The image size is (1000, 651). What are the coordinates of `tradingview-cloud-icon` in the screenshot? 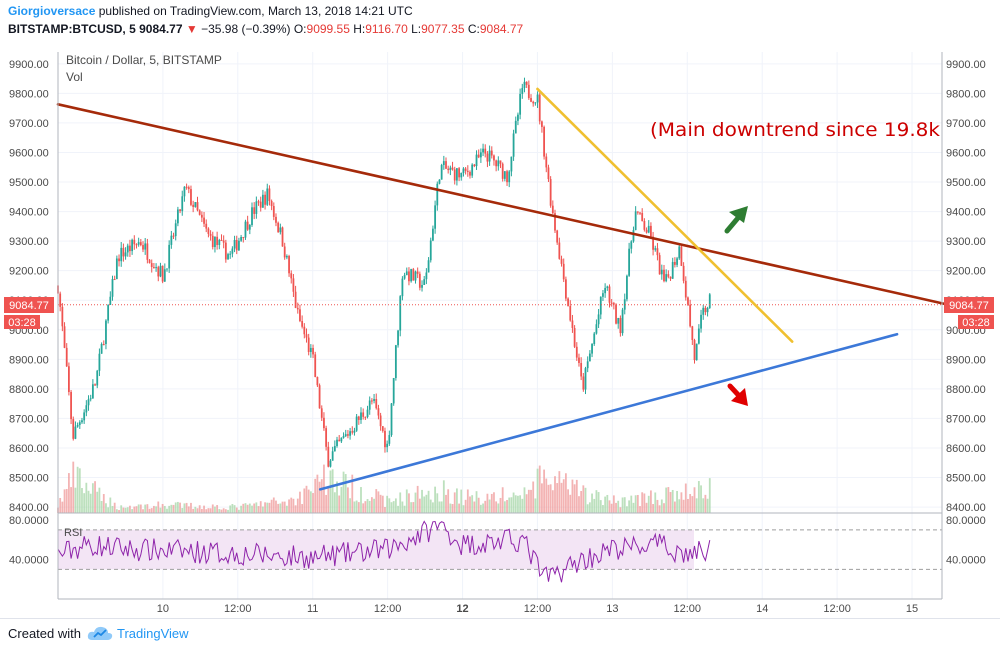 It's located at (100, 634).